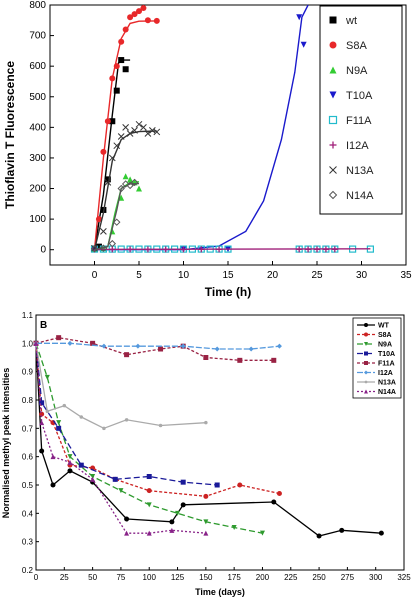 Image resolution: width=413 pixels, height=600 pixels. Describe the element at coordinates (28, 513) in the screenshot. I see `chart-b-ytick-label: 0.4` at that location.